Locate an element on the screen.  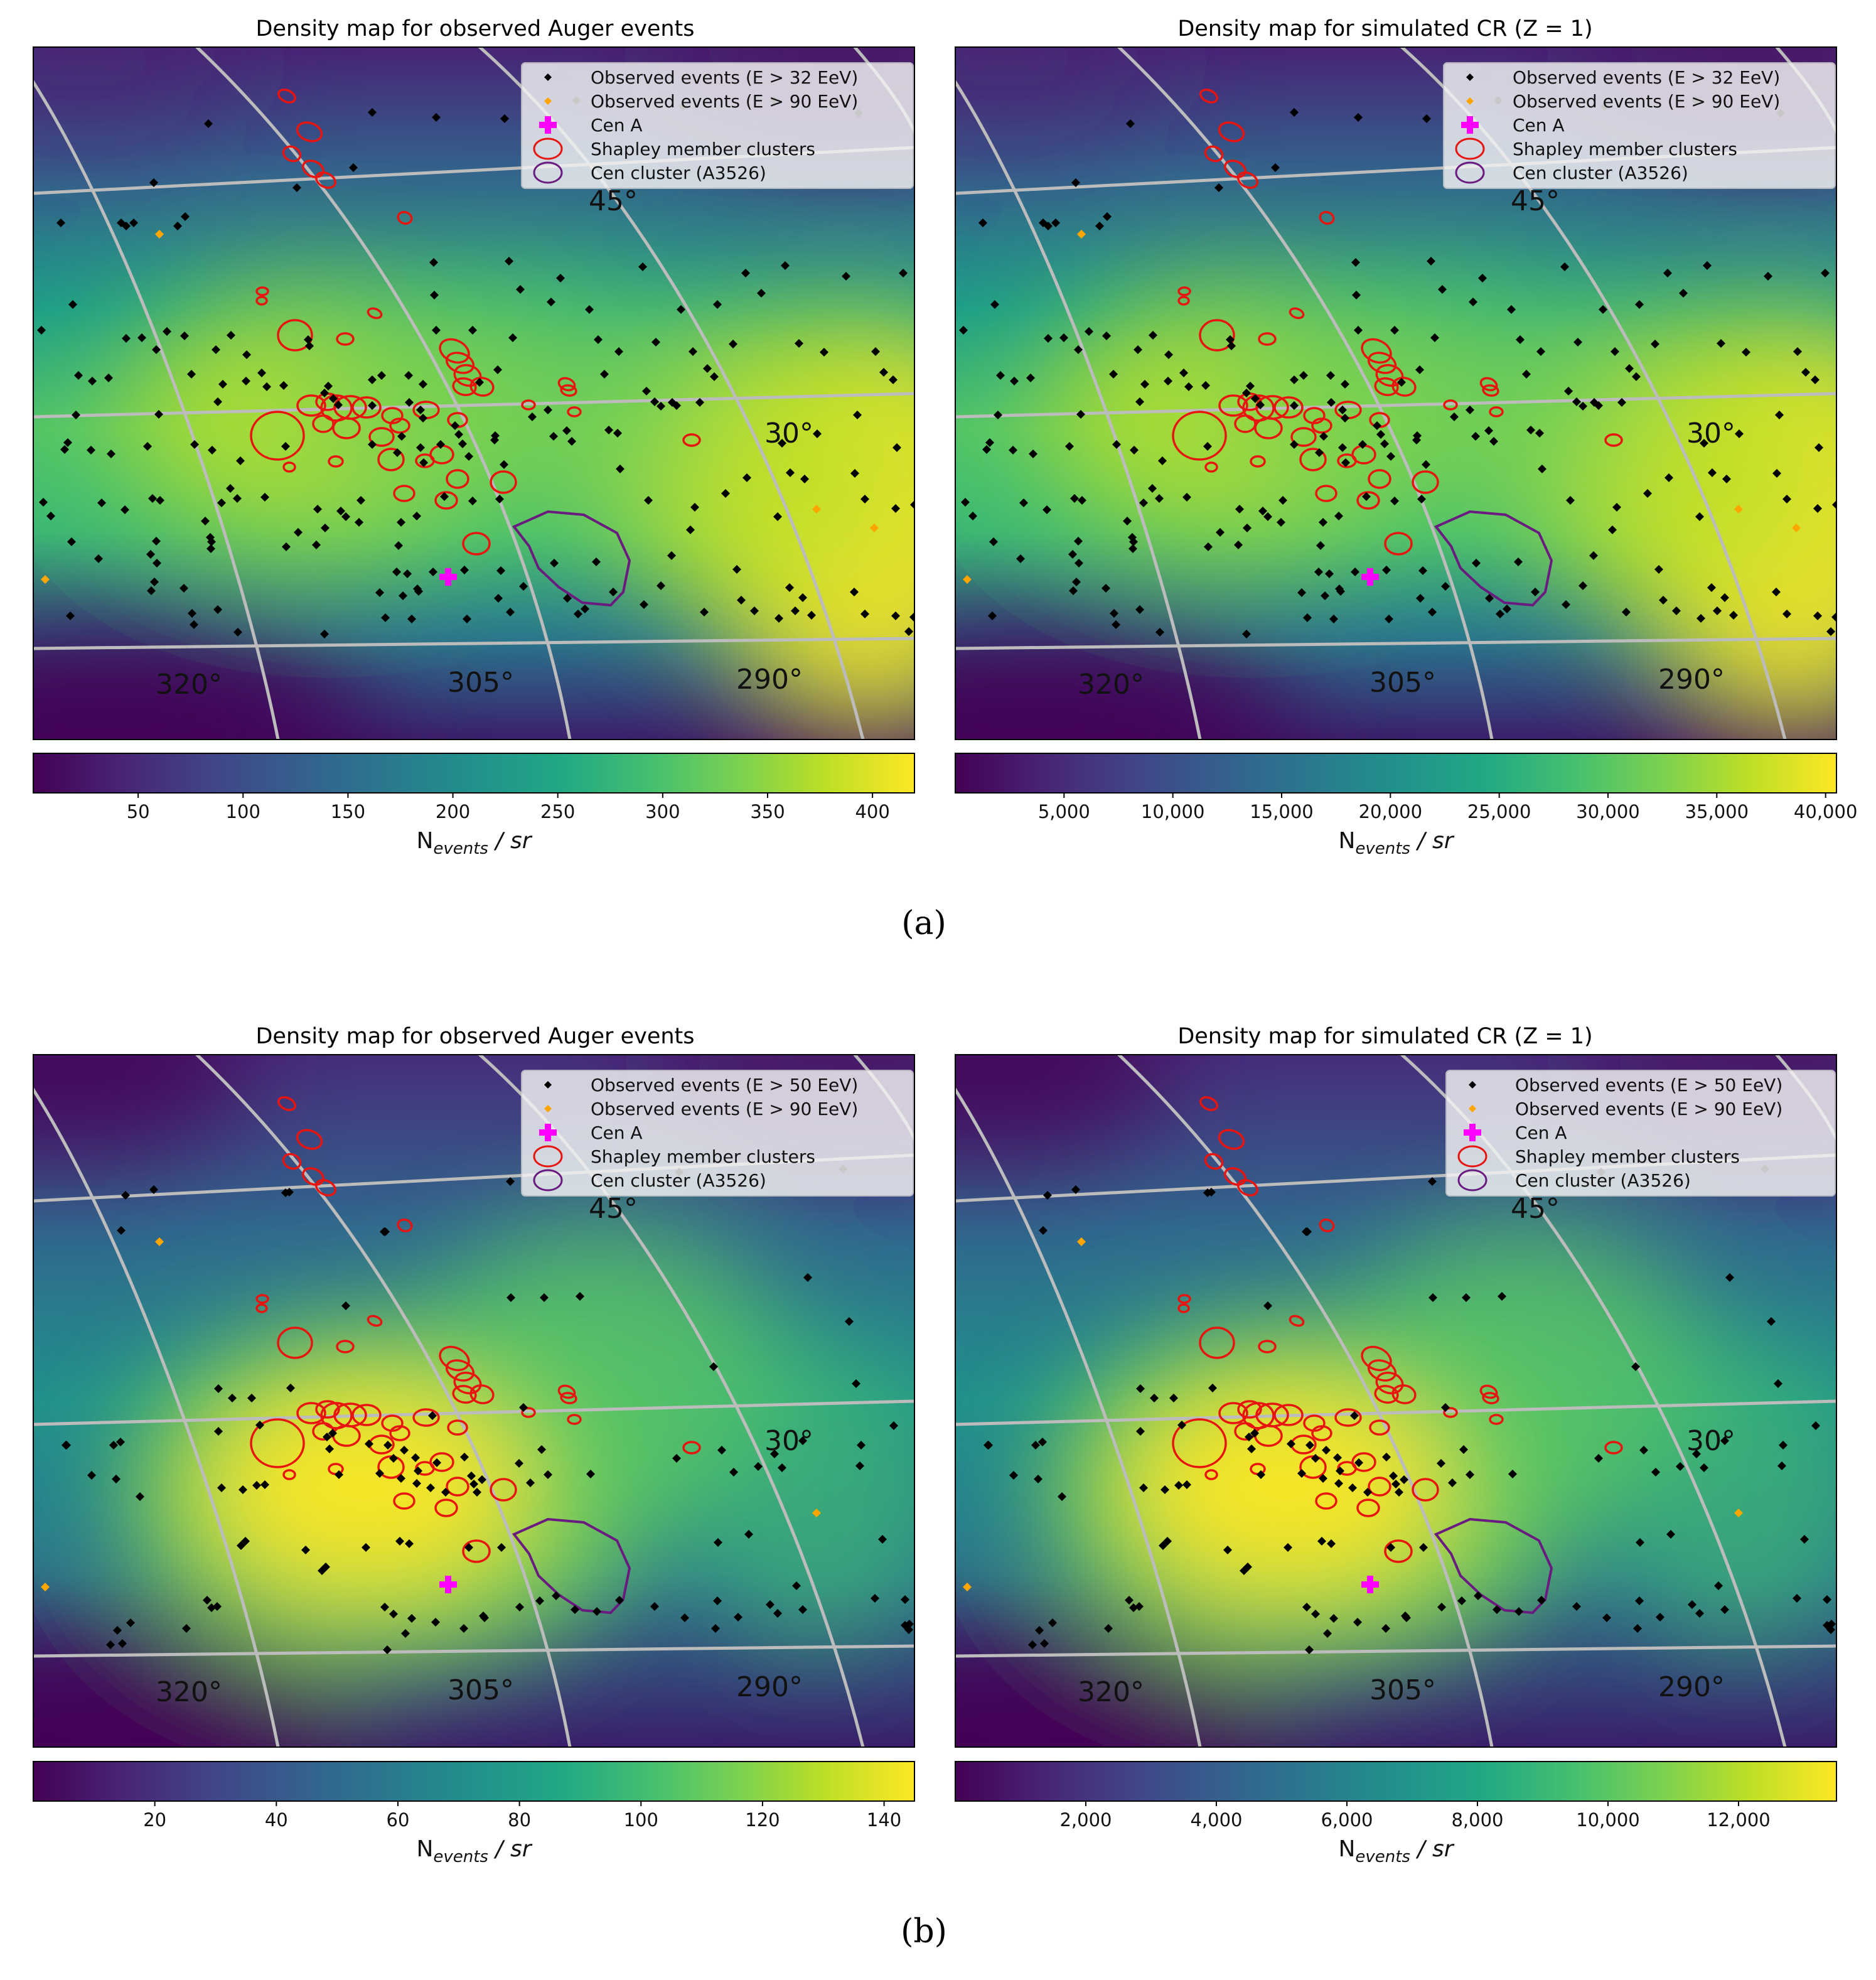
colorbar-tick-label: 250 is located at coordinates (558, 811).